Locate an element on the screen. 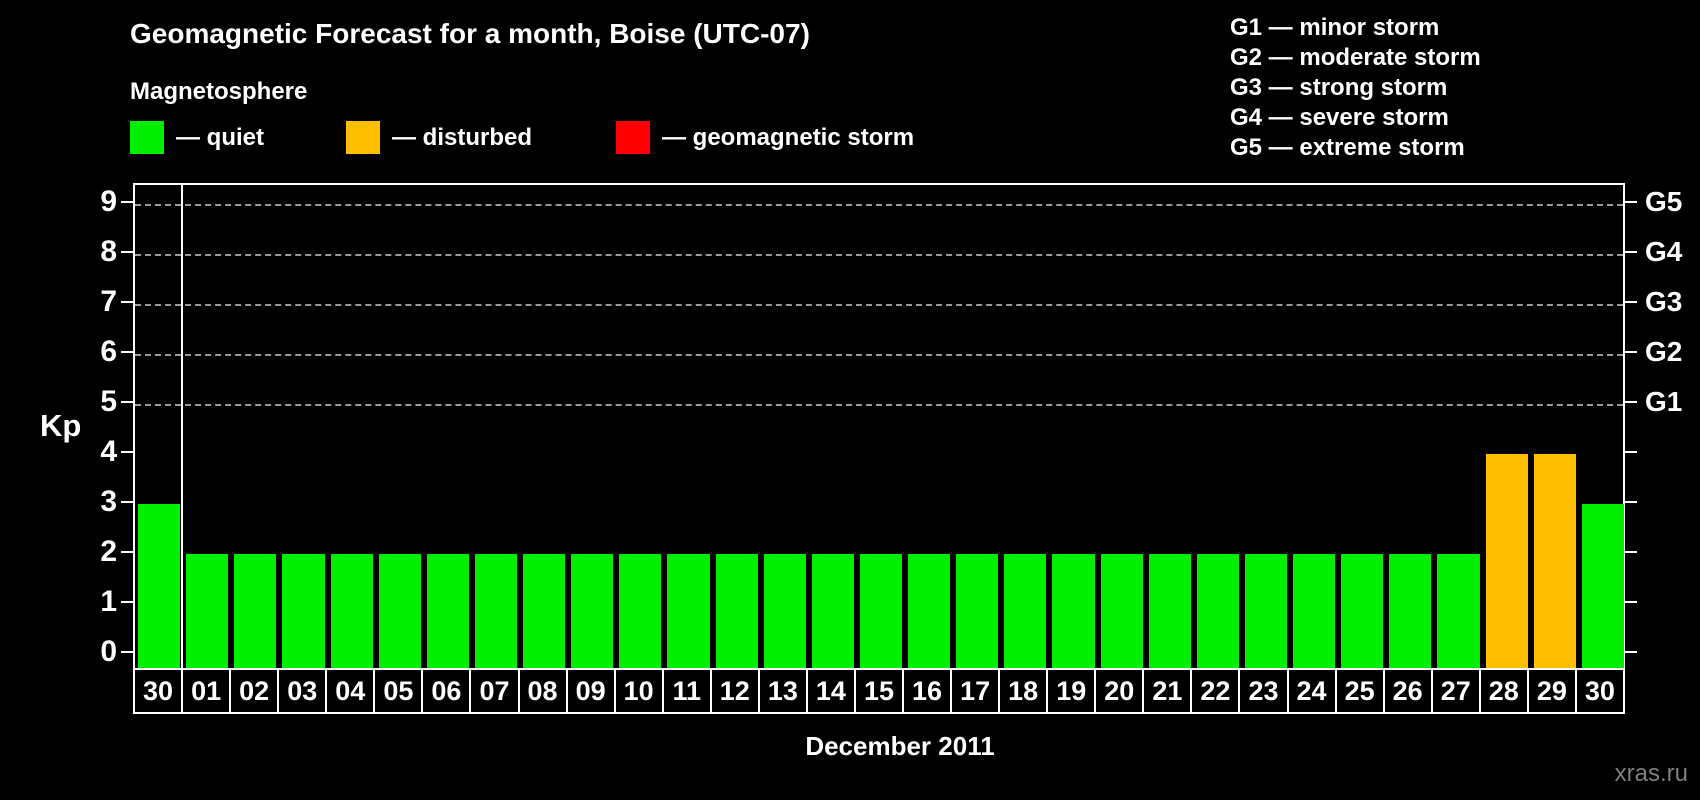 This screenshot has height=800, width=1700. y-axis-label-1: 1 is located at coordinates (108, 601).